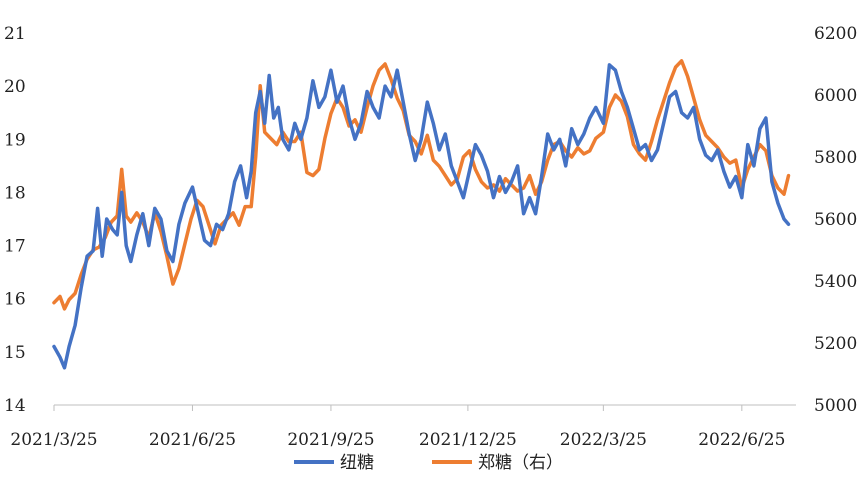 The height and width of the screenshot is (498, 865). What do you see at coordinates (835, 158) in the screenshot?
I see `y-right-tick-label: 5800` at bounding box center [835, 158].